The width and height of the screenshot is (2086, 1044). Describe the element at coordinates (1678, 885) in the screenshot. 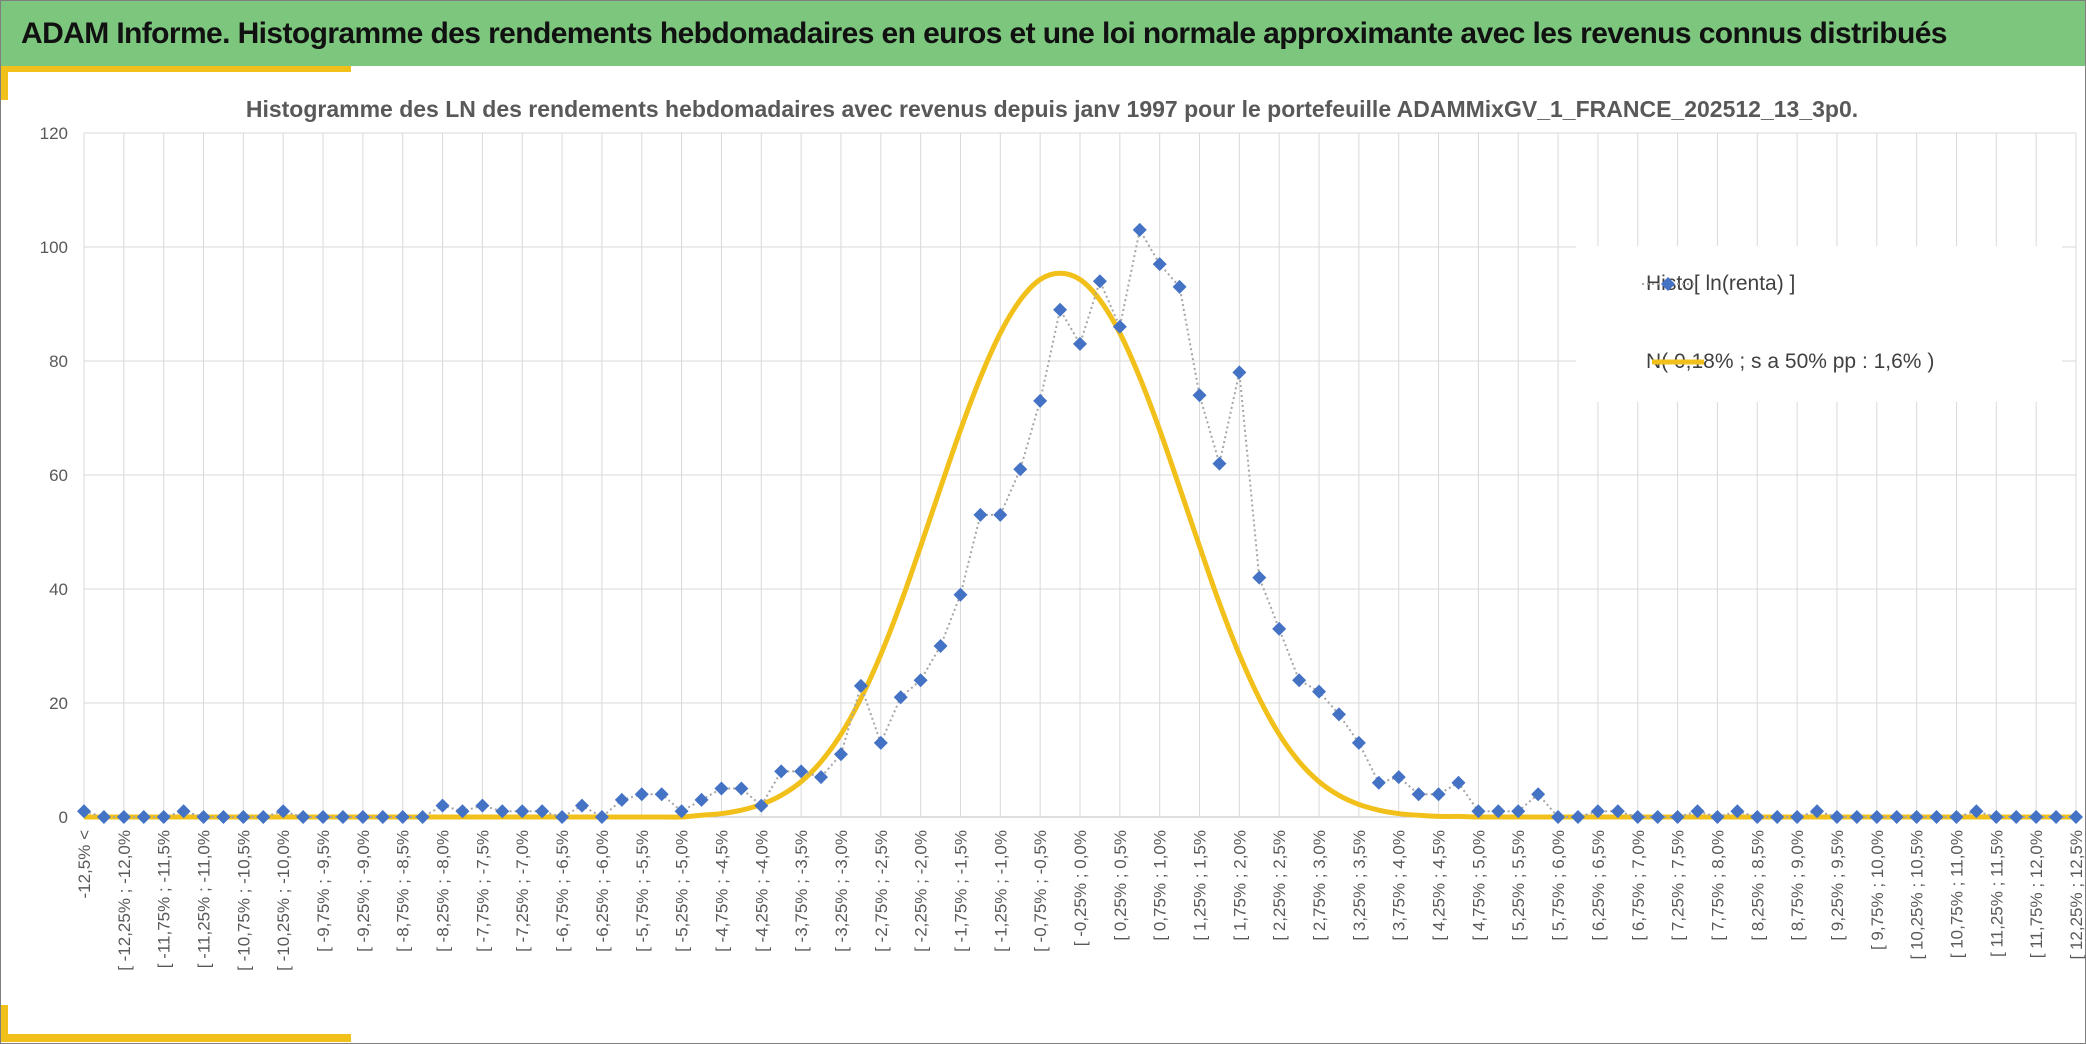

I see `x-tick-label: [ 7,25% ; 7,5%` at that location.